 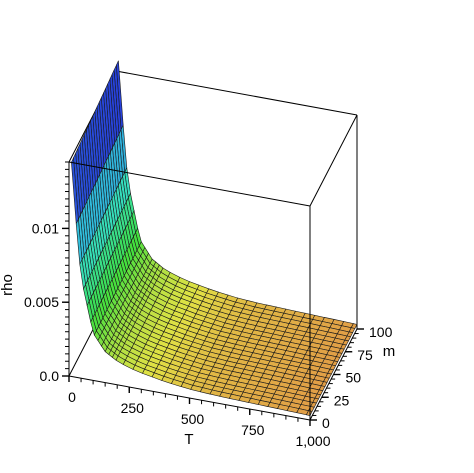 I want to click on x-tick-label: 0, so click(x=72, y=397).